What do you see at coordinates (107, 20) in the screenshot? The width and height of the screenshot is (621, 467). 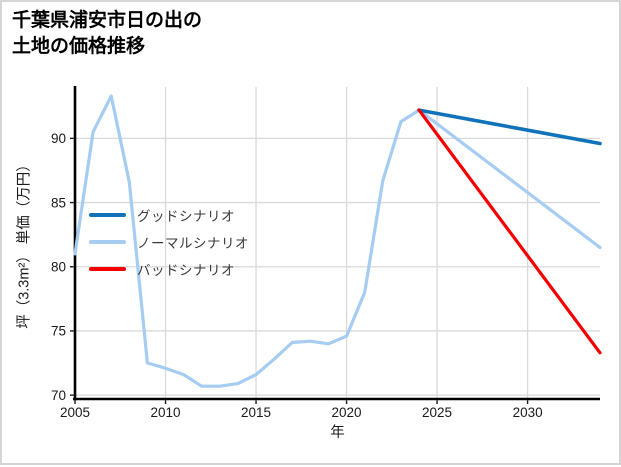 I see `chart-title-line: 千葉県浦安市日の出の` at bounding box center [107, 20].